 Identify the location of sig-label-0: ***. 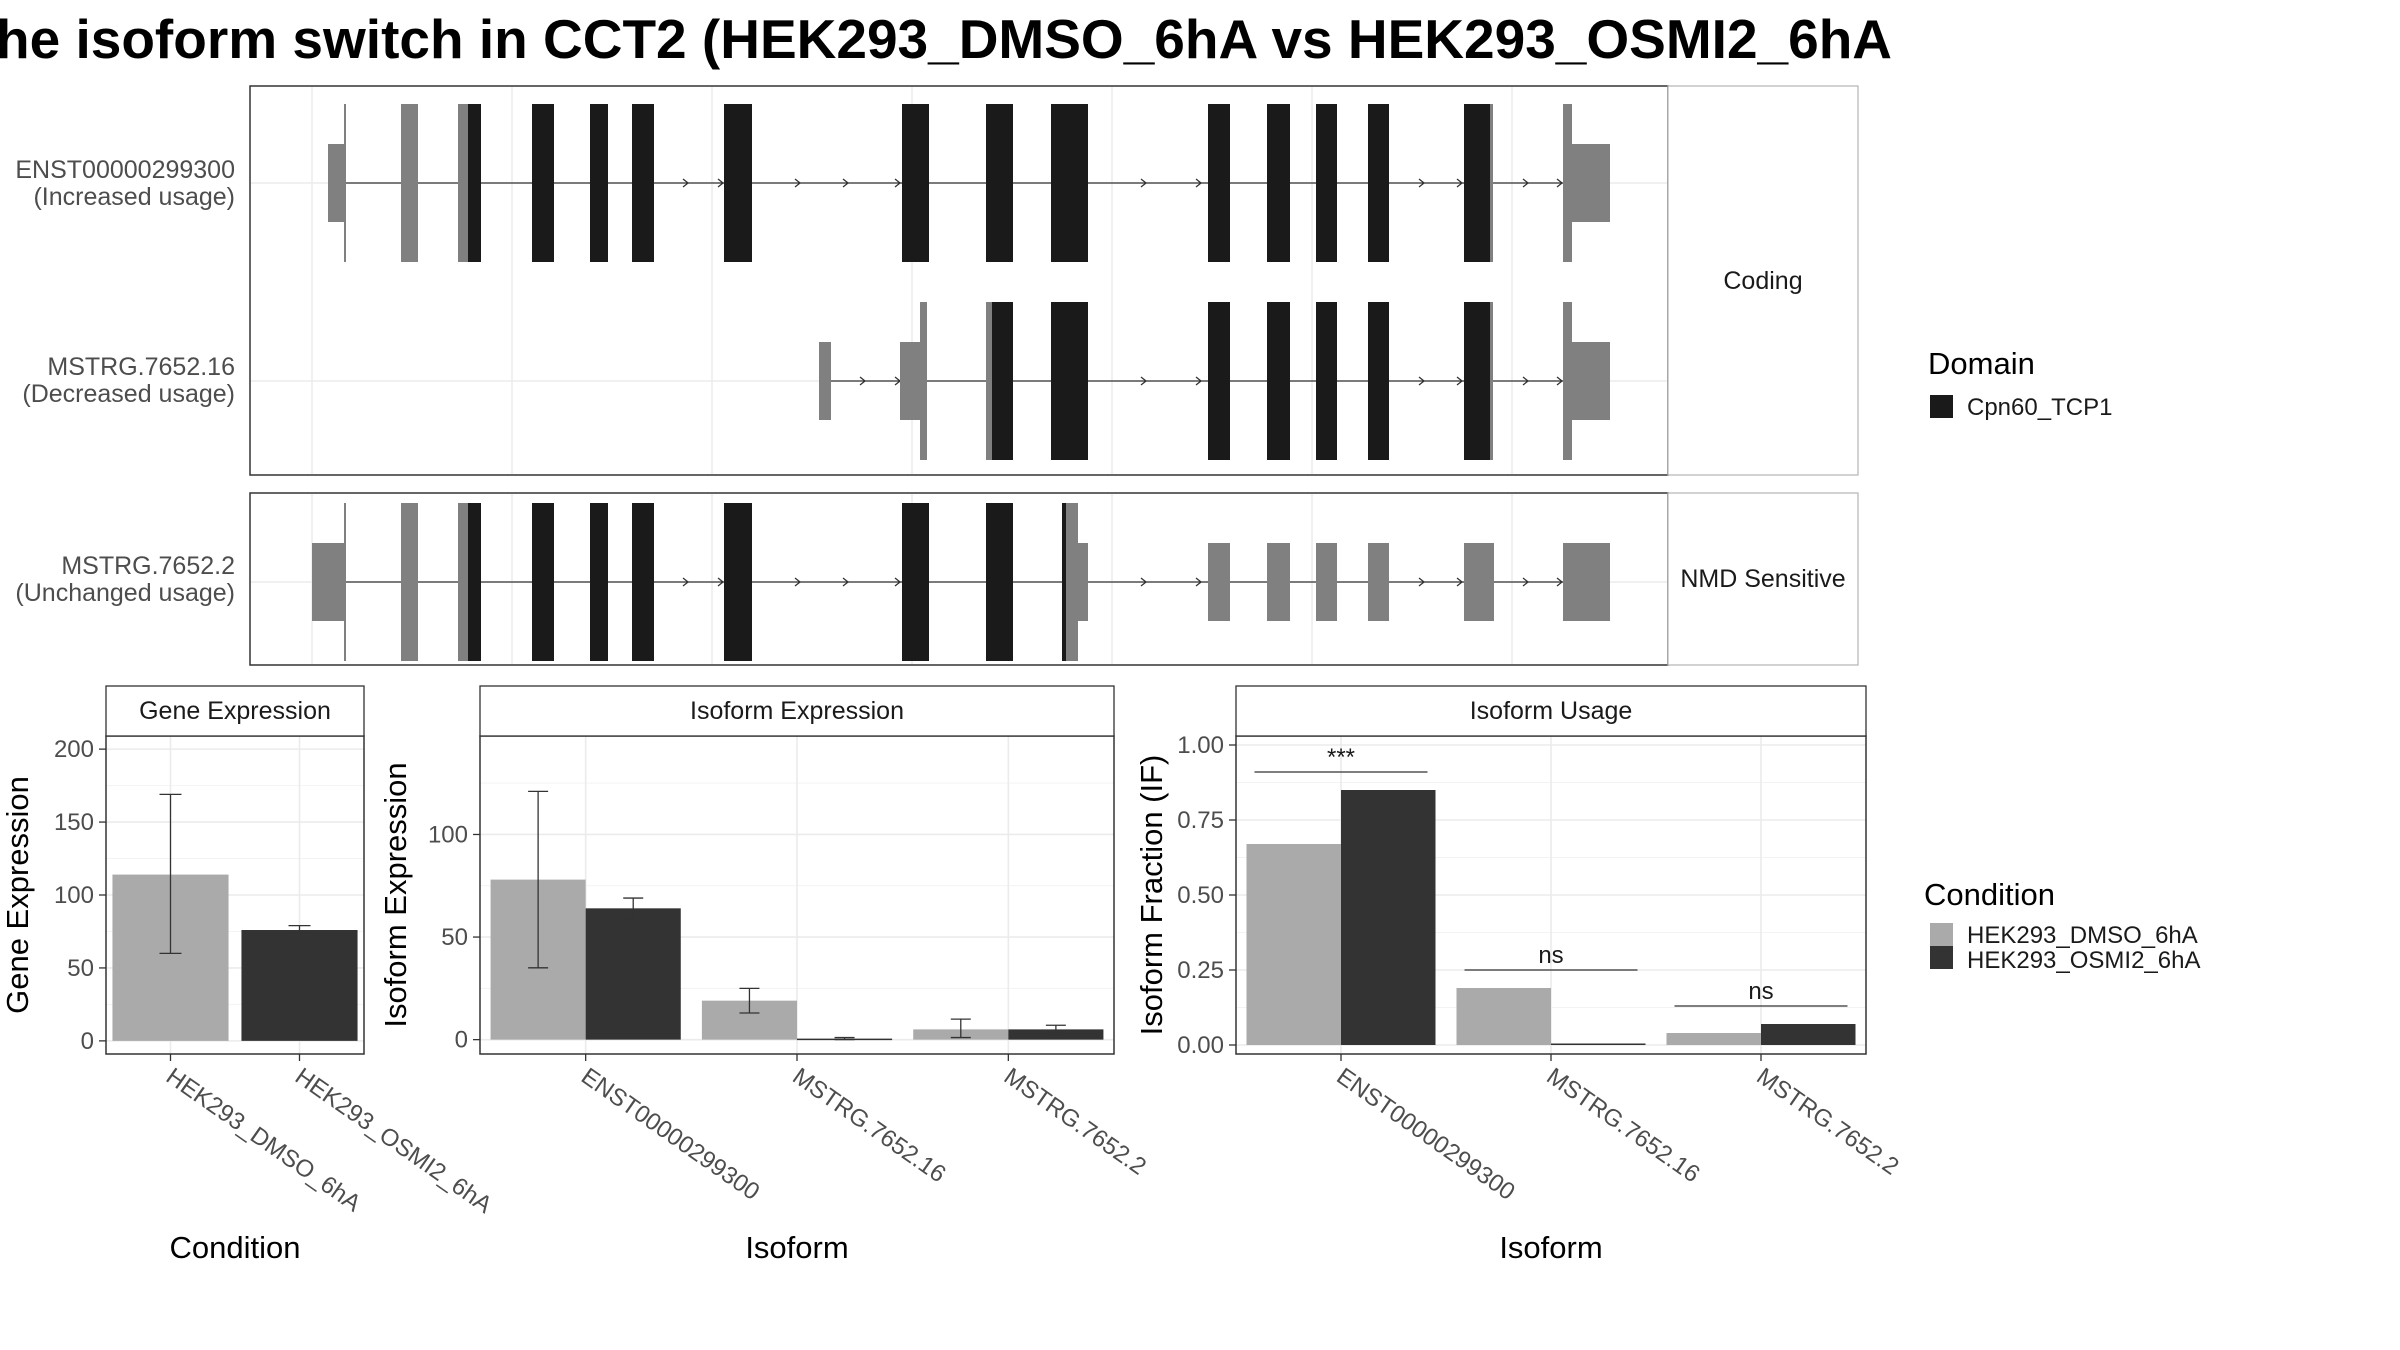
(1341, 757).